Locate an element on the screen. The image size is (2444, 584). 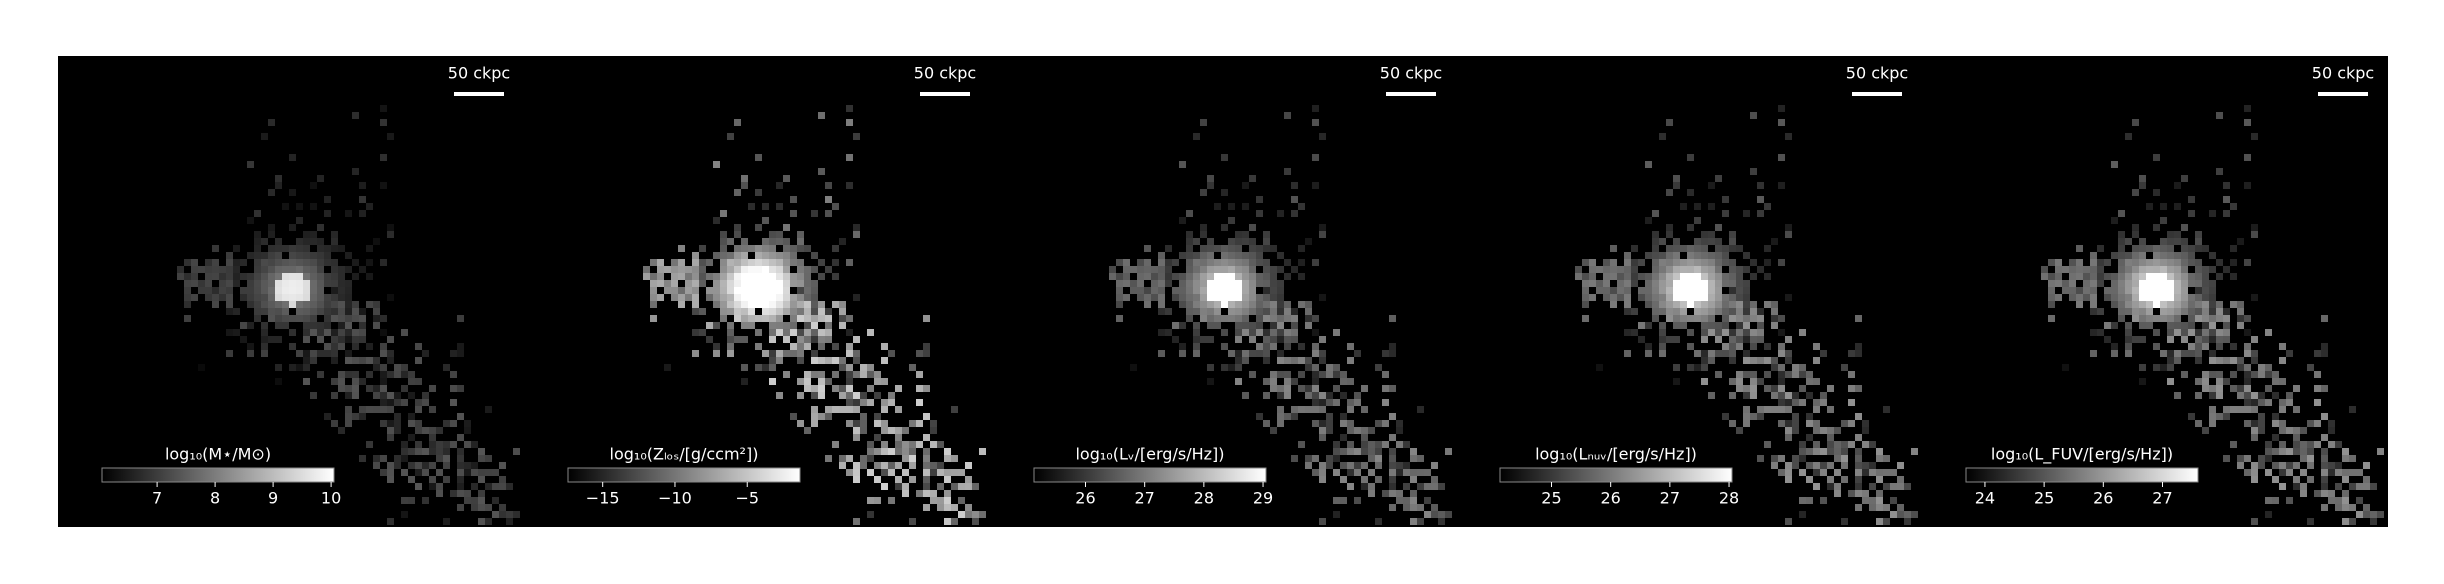
colorbar-tick-label: 29 is located at coordinates (1263, 498).